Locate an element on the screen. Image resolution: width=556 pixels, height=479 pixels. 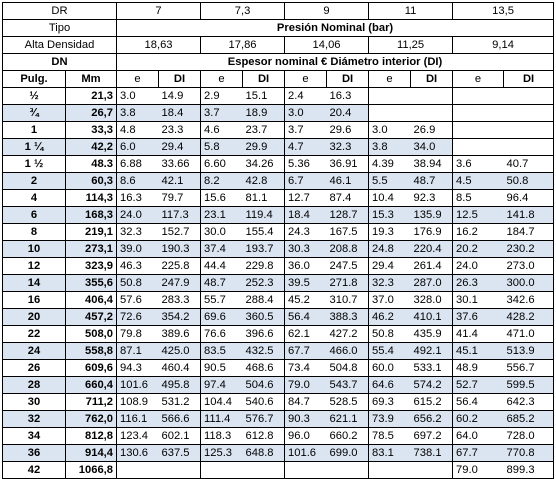
mm-cell: 26,7 is located at coordinates (91, 113).